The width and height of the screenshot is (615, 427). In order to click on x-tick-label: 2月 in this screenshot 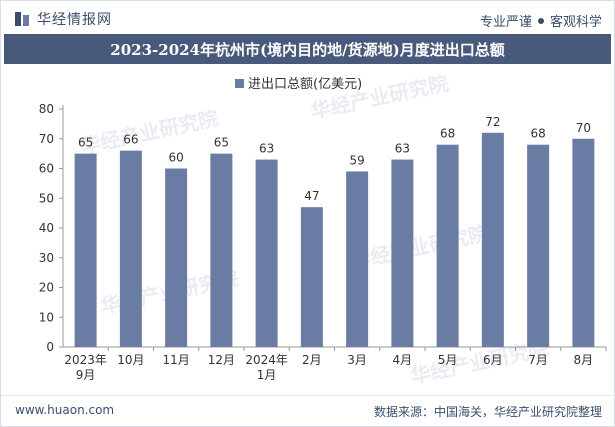, I will do `click(312, 360)`.